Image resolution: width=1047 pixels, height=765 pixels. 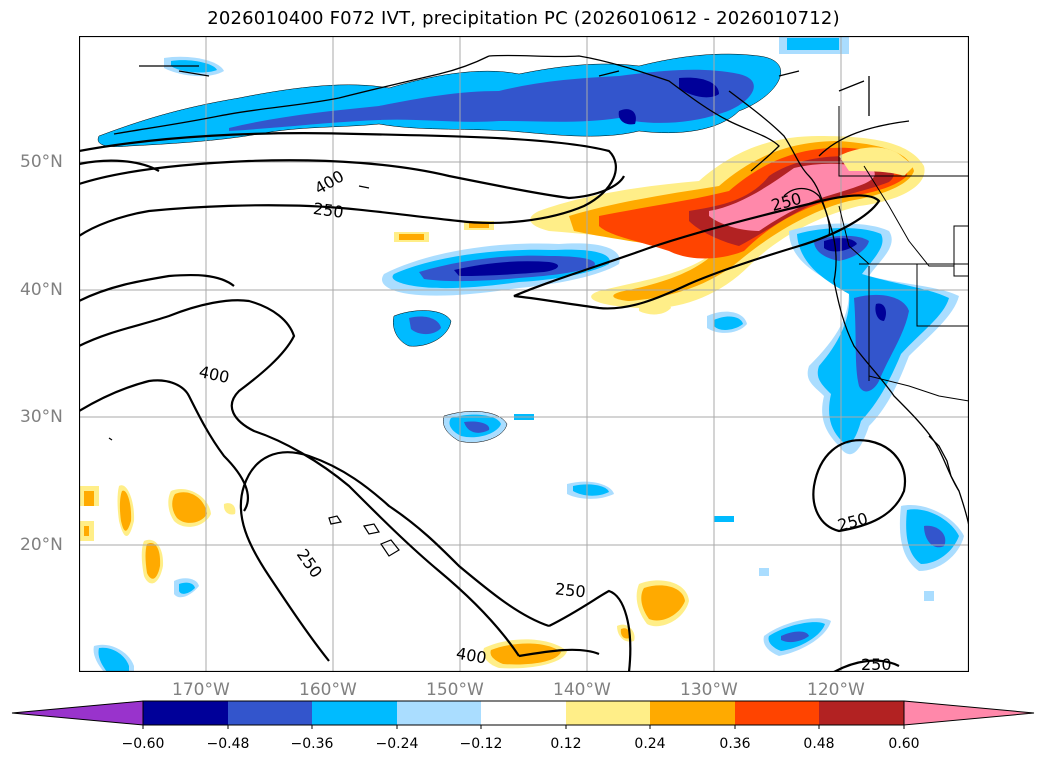 I want to click on colorbar-tick-5: −0.12, so click(x=481, y=744).